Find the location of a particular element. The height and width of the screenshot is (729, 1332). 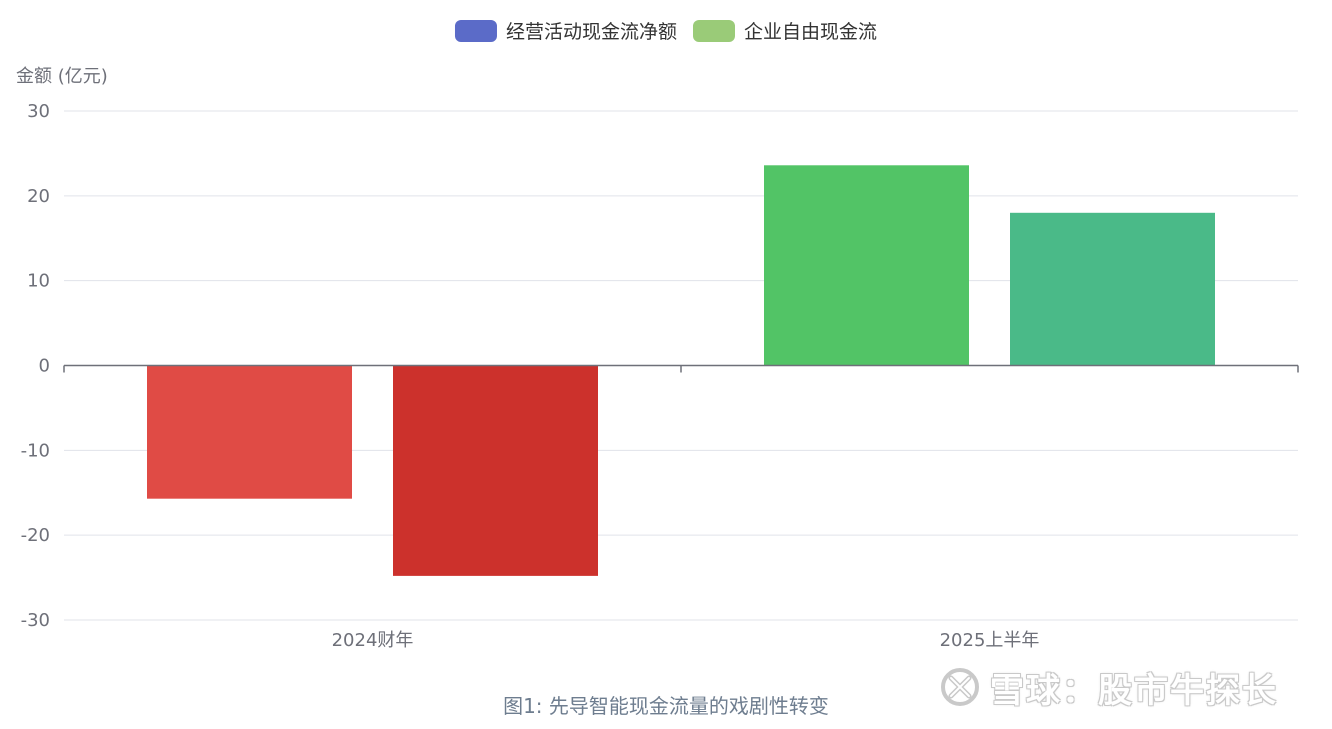

legend-item-1: 企业自由现金流 is located at coordinates (785, 31).